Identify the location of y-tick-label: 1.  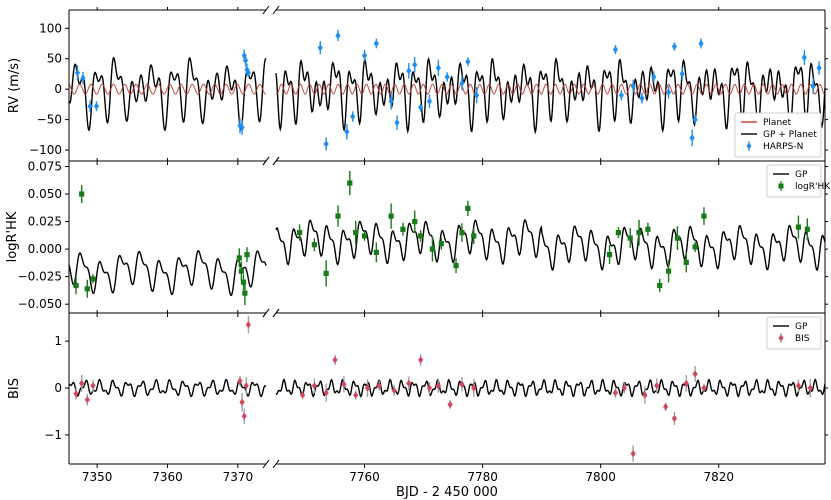
(58, 341).